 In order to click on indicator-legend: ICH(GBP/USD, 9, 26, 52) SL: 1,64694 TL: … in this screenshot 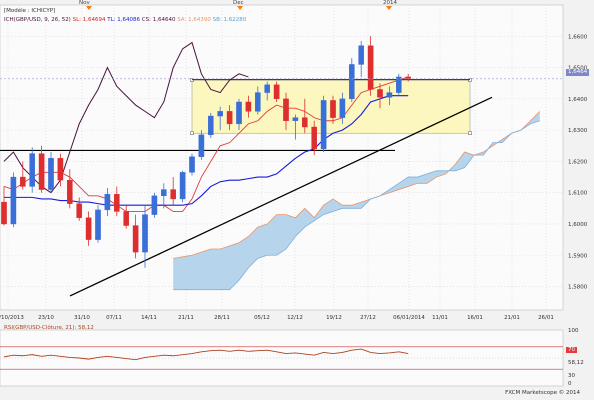, I will do `click(125, 20)`.